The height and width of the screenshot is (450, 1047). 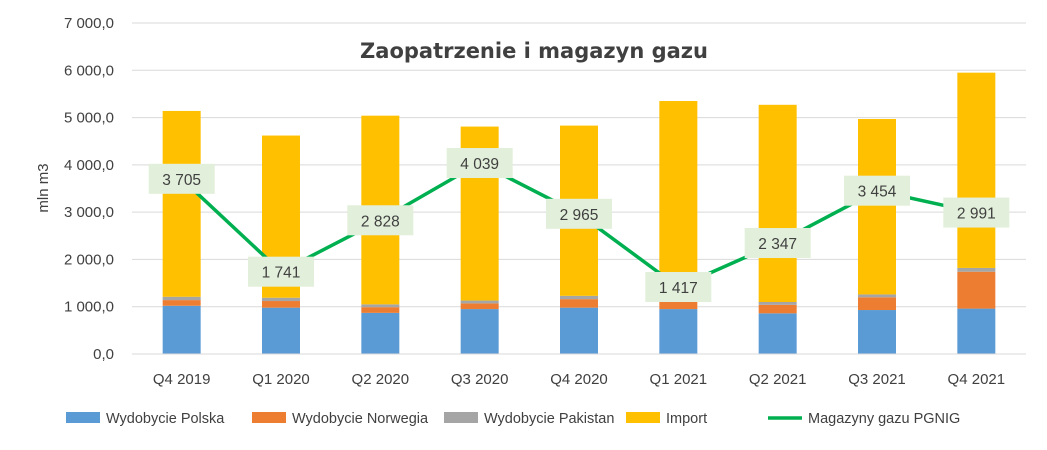 I want to click on y-tick-label: 7 000,0, so click(x=89, y=23).